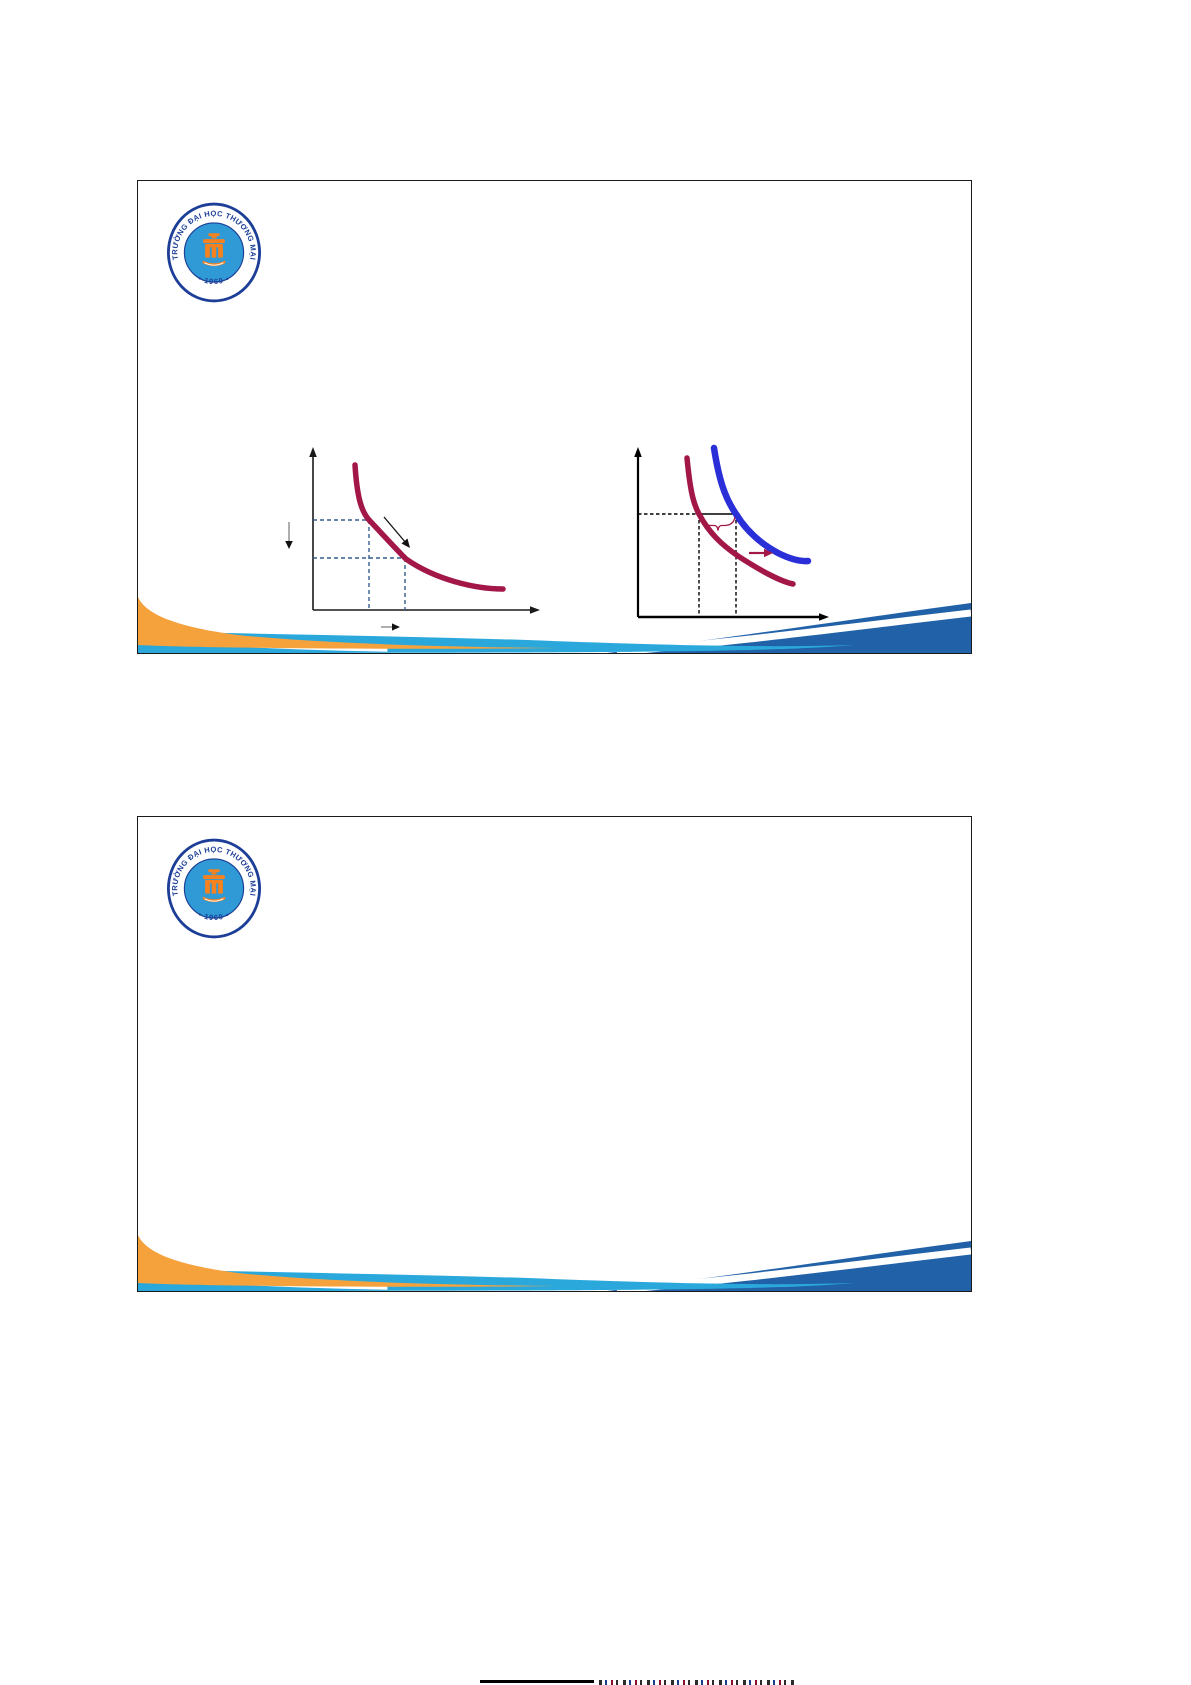 The height and width of the screenshot is (1685, 1191). What do you see at coordinates (537, 1681) in the screenshot?
I see `clipped-footer-rule` at bounding box center [537, 1681].